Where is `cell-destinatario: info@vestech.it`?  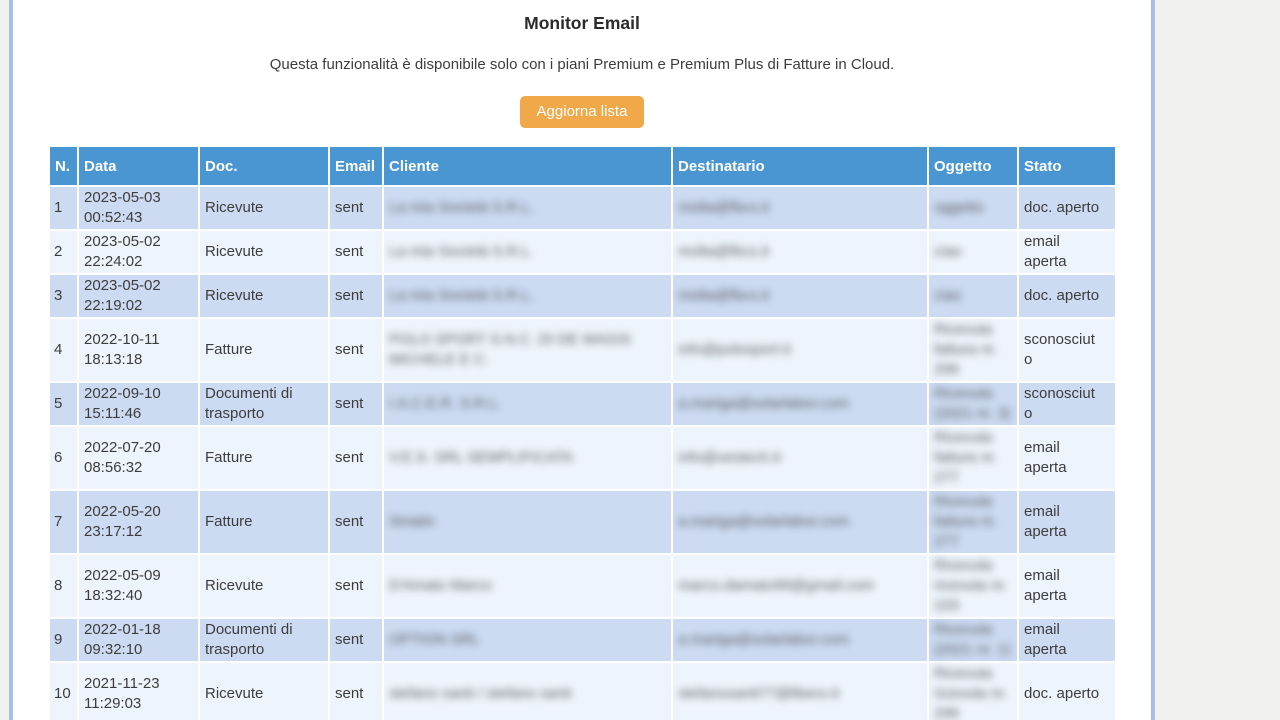 cell-destinatario: info@vestech.it is located at coordinates (800, 458).